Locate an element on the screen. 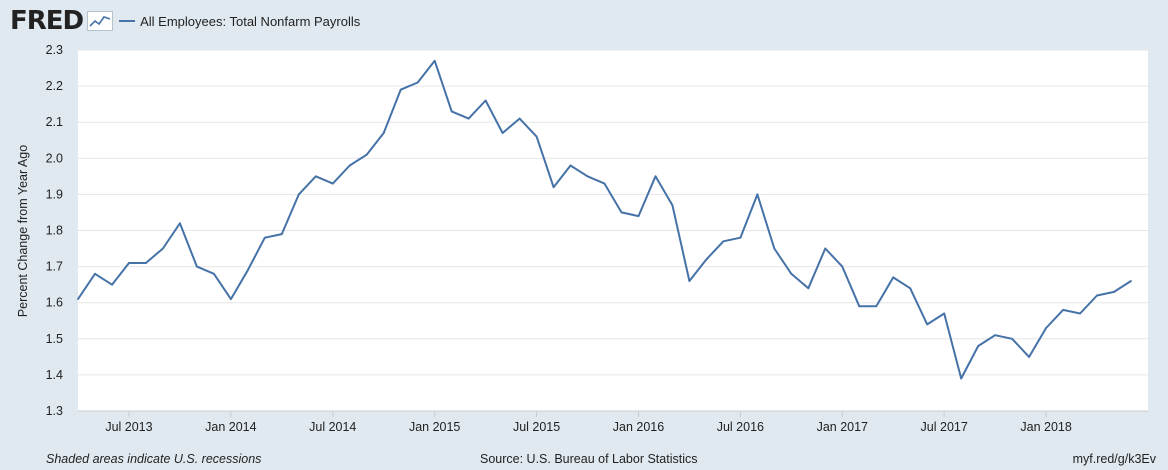 The width and height of the screenshot is (1168, 470). x-tick-label: Jan 2018 is located at coordinates (1045, 427).